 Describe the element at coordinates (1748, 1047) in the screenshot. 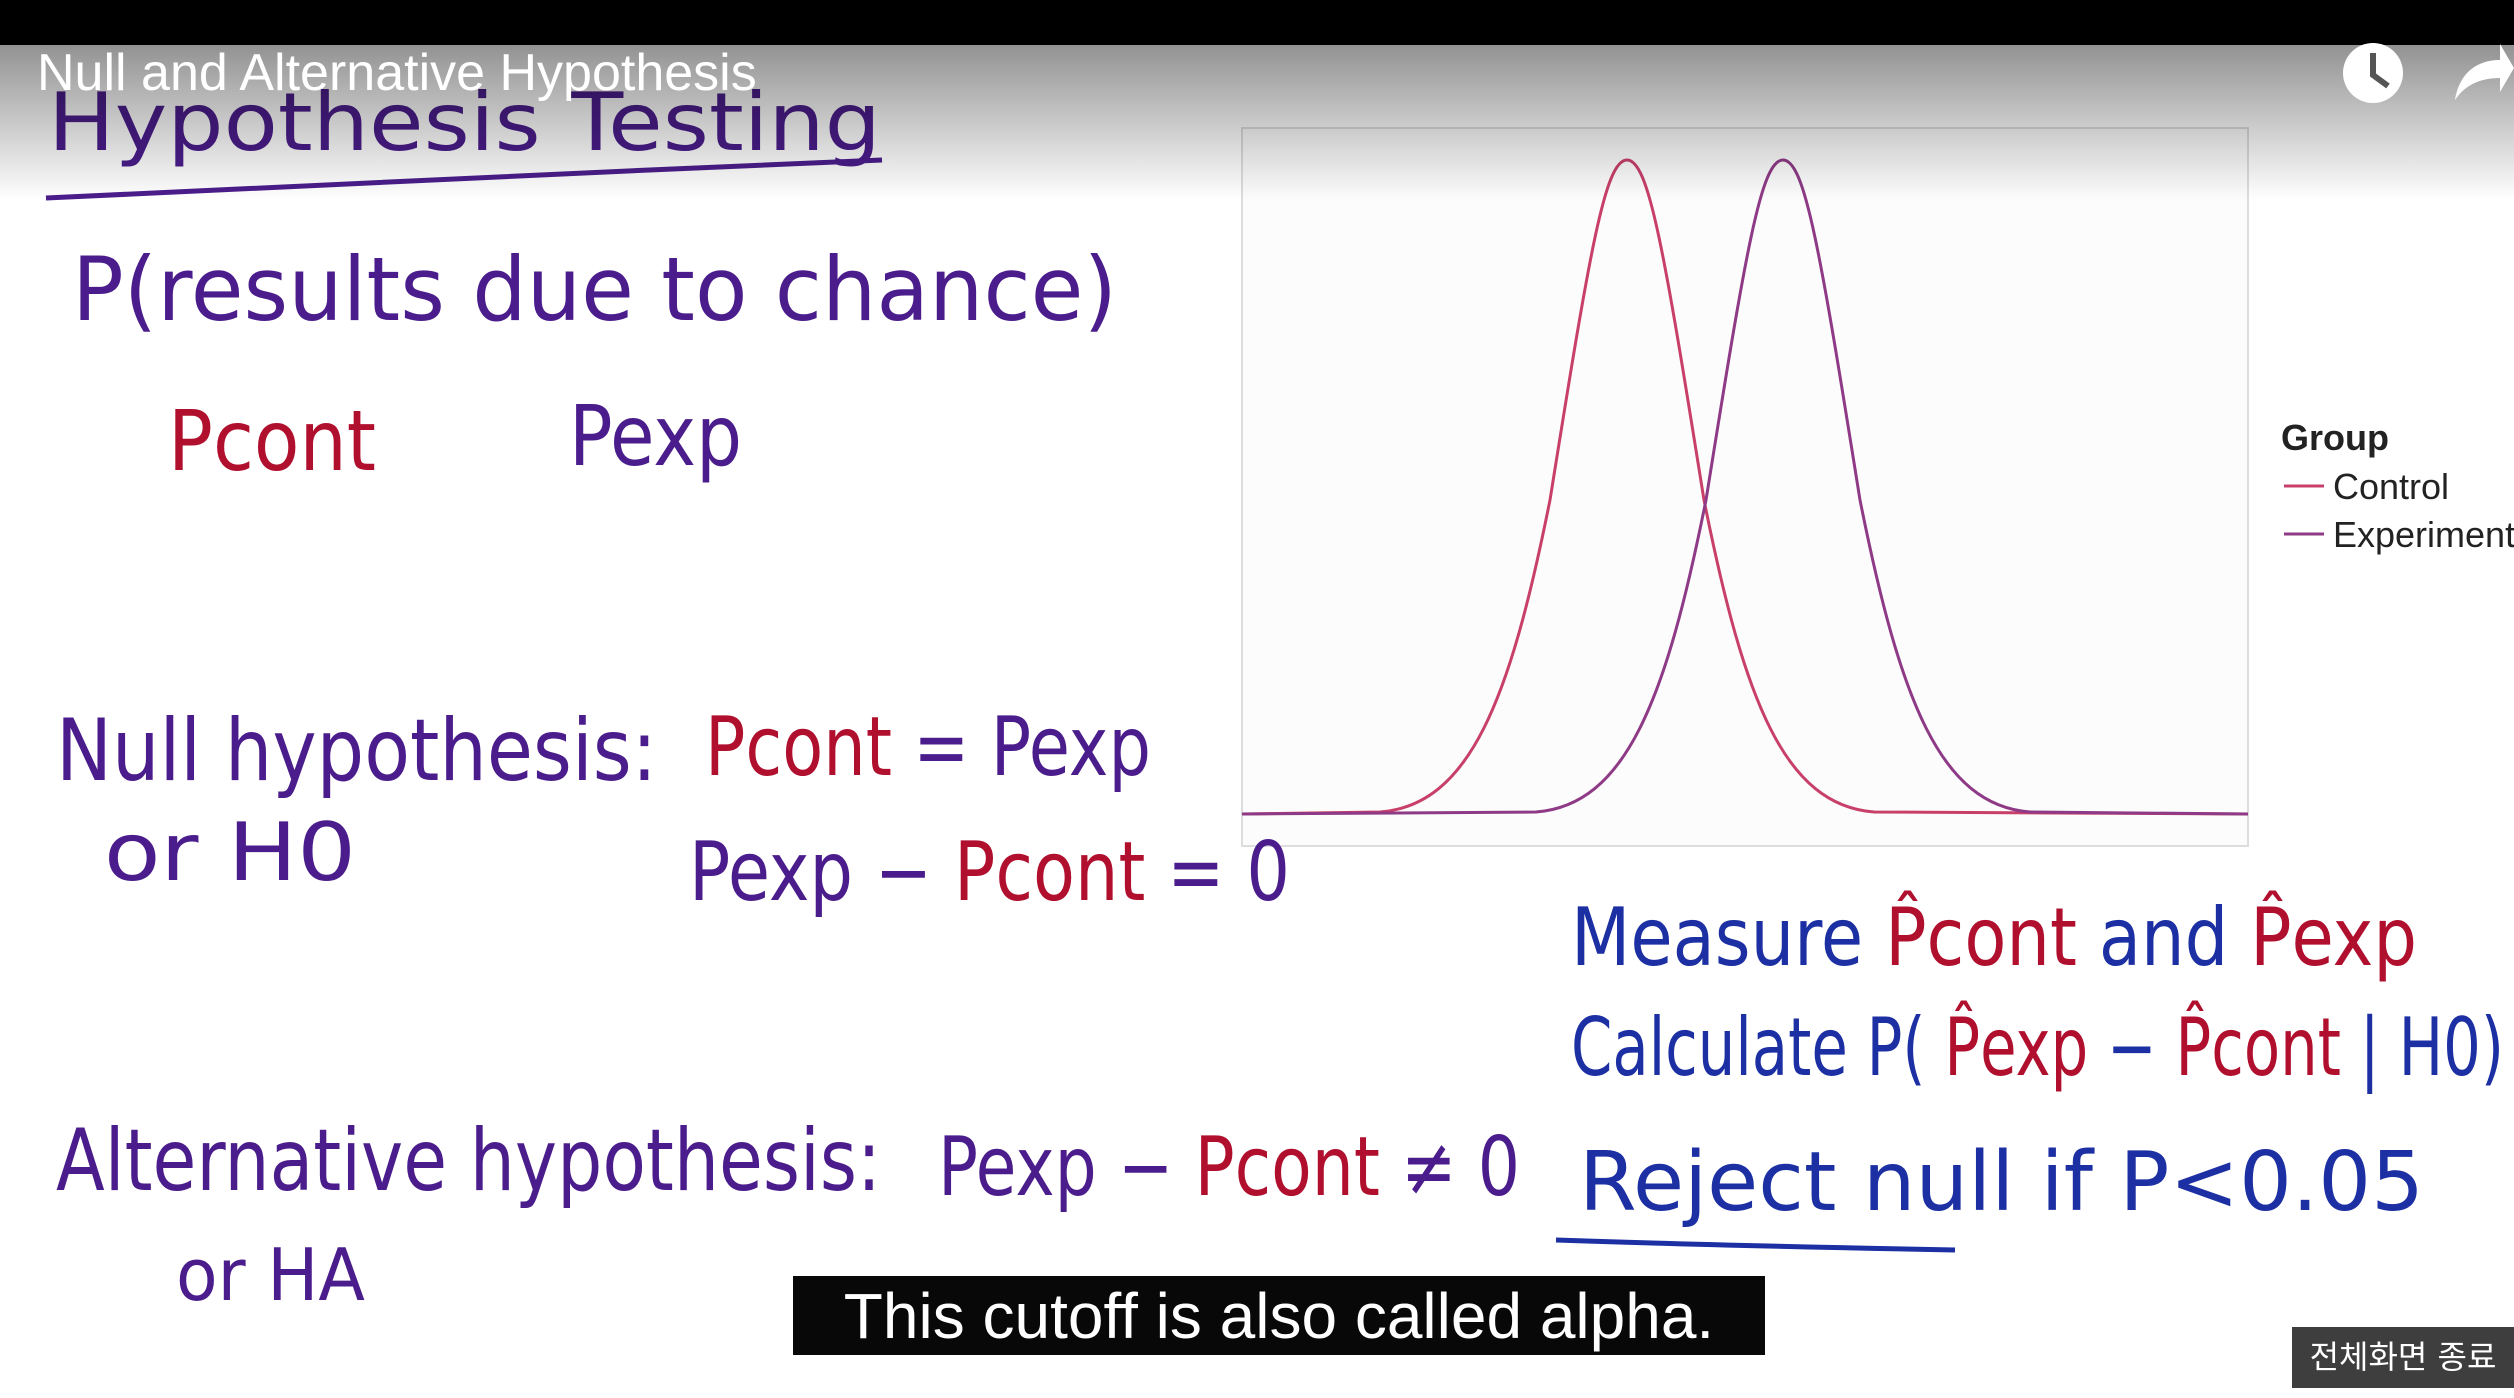

I see `word: Calculate P(` at that location.